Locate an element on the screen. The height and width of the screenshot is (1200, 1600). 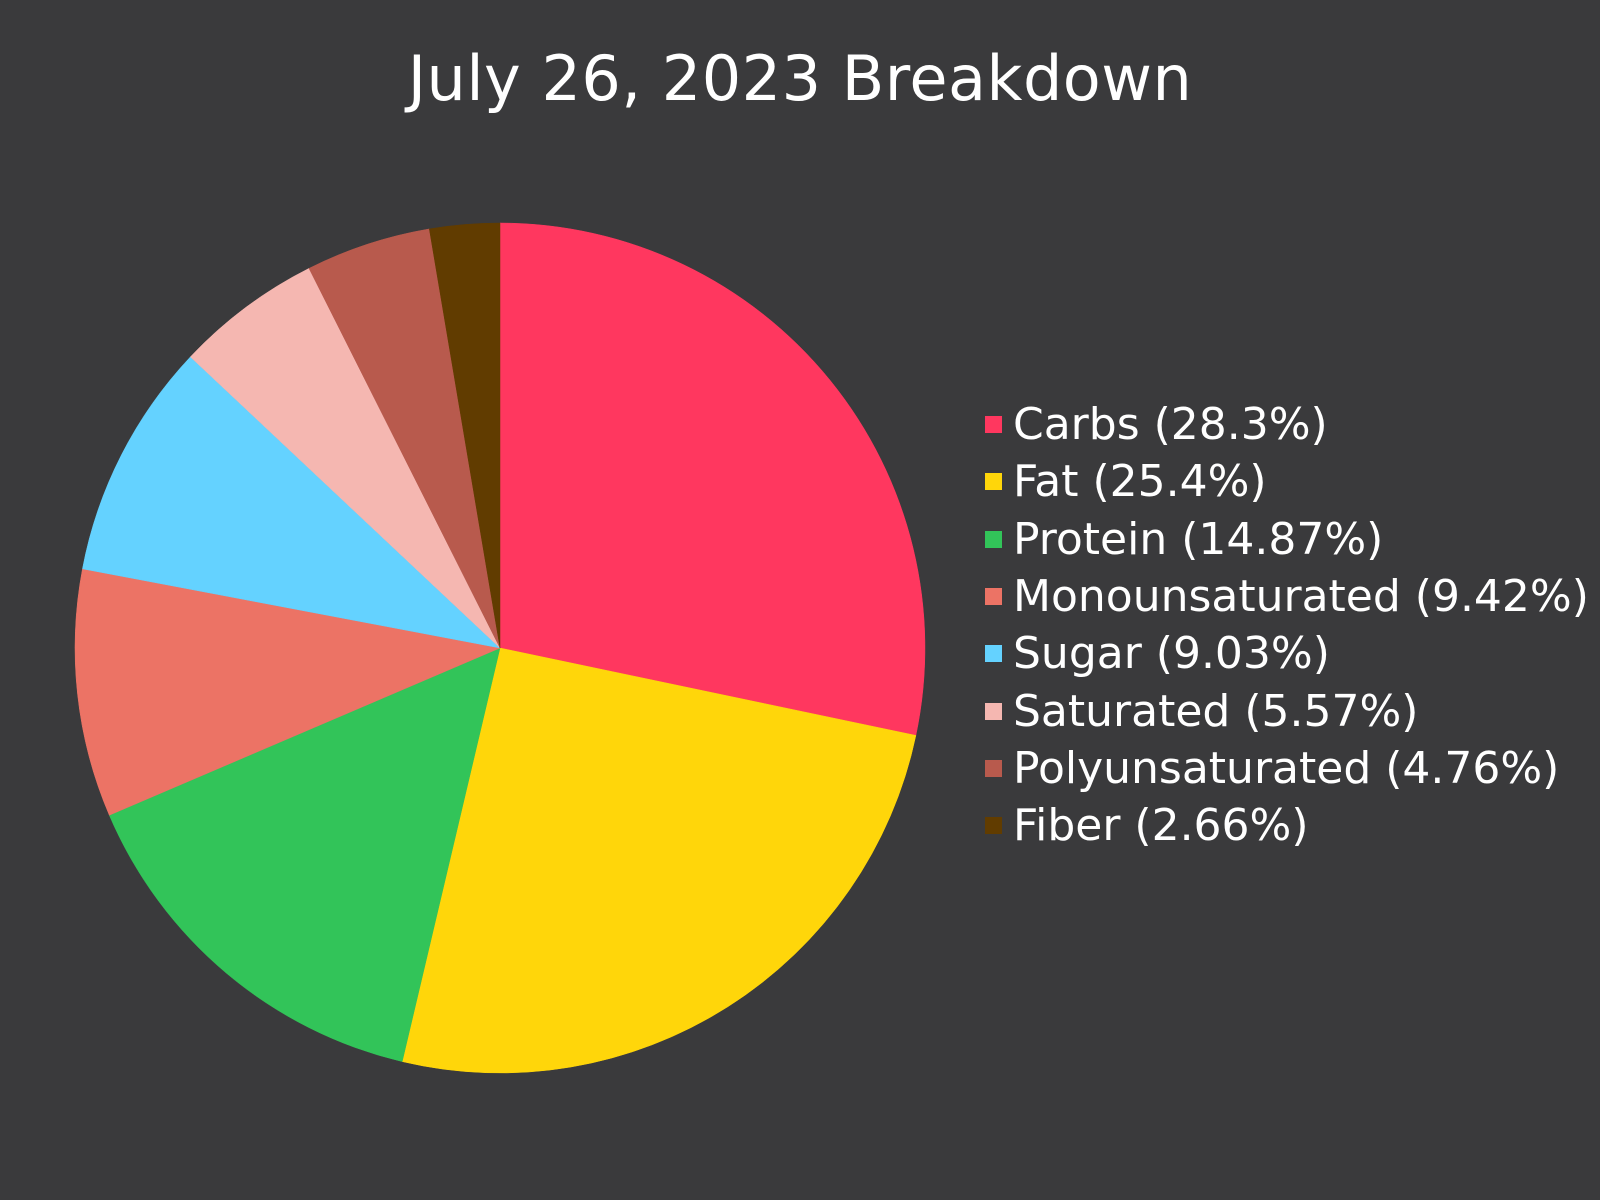
pie-slice-saturated is located at coordinates (345, 458).